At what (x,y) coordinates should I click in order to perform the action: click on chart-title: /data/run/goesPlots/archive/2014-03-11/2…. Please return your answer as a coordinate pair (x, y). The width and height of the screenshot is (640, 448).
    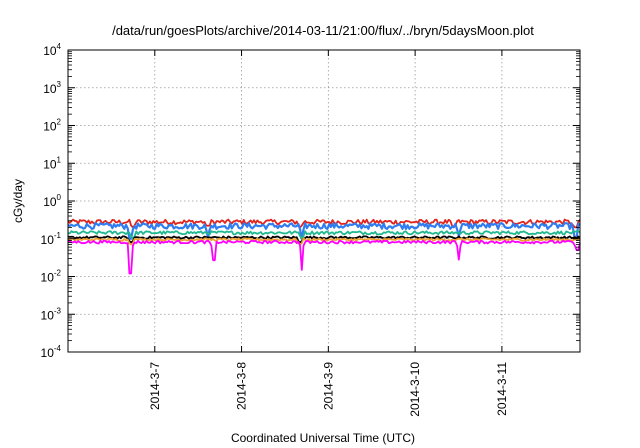
    Looking at the image, I should click on (323, 30).